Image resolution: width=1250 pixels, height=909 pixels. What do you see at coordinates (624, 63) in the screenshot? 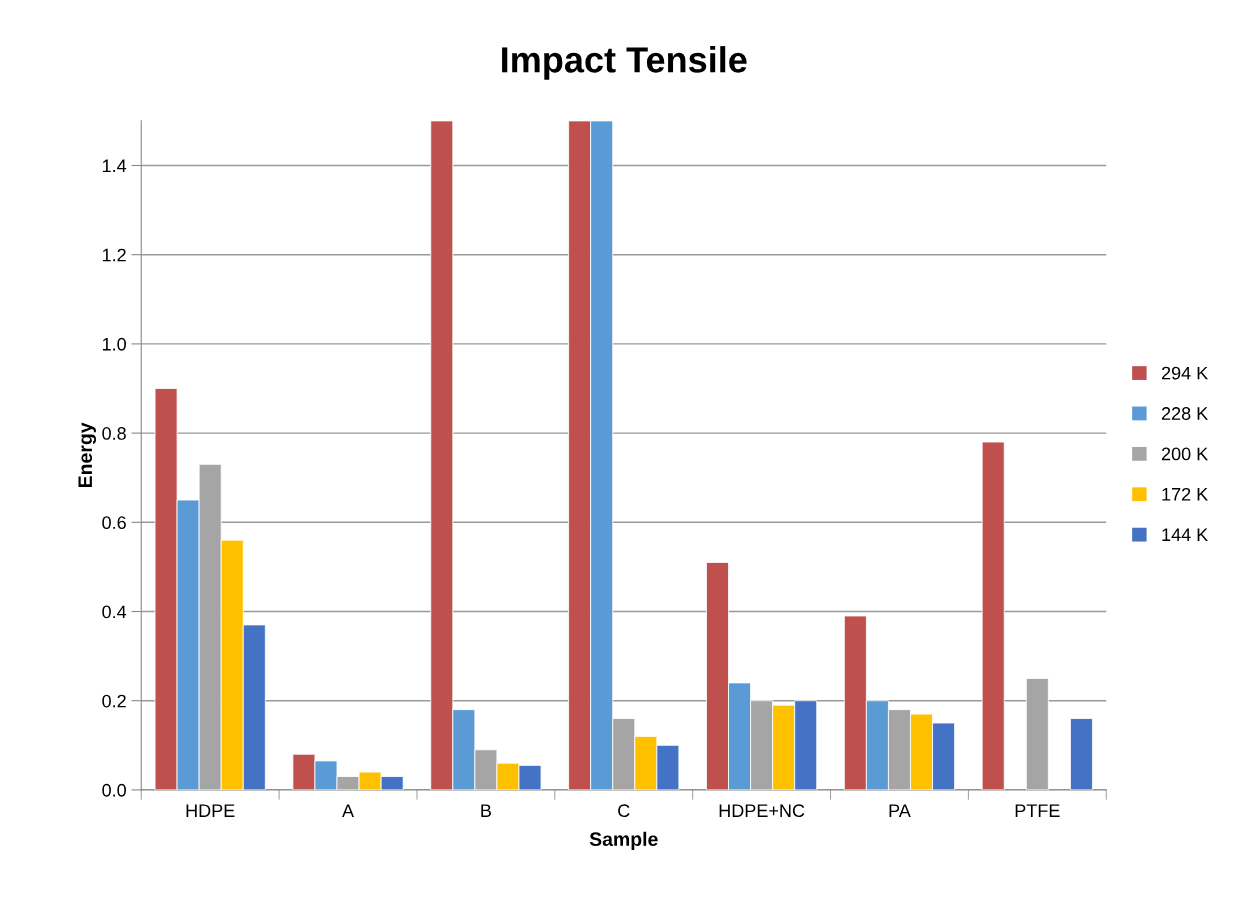
I see `chart-title: Impact Tensile` at bounding box center [624, 63].